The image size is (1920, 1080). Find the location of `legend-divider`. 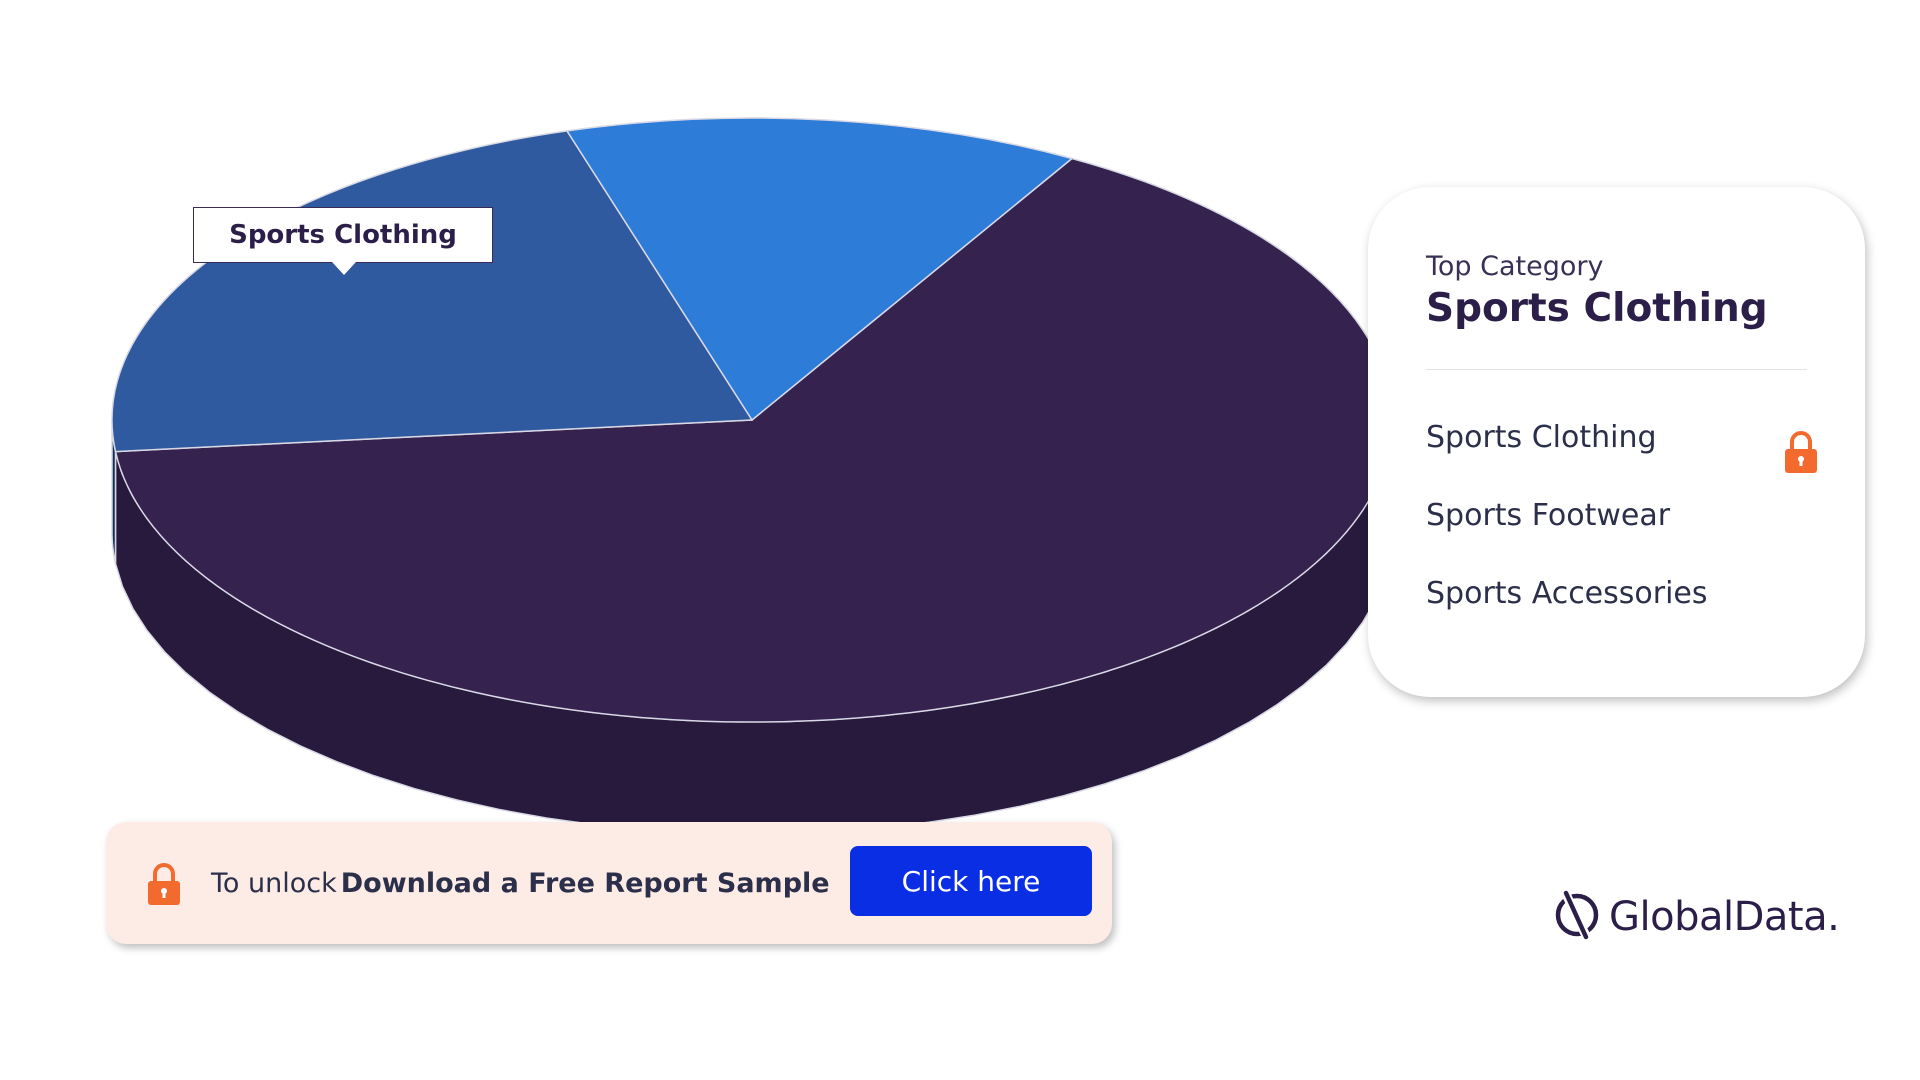

legend-divider is located at coordinates (1616, 369).